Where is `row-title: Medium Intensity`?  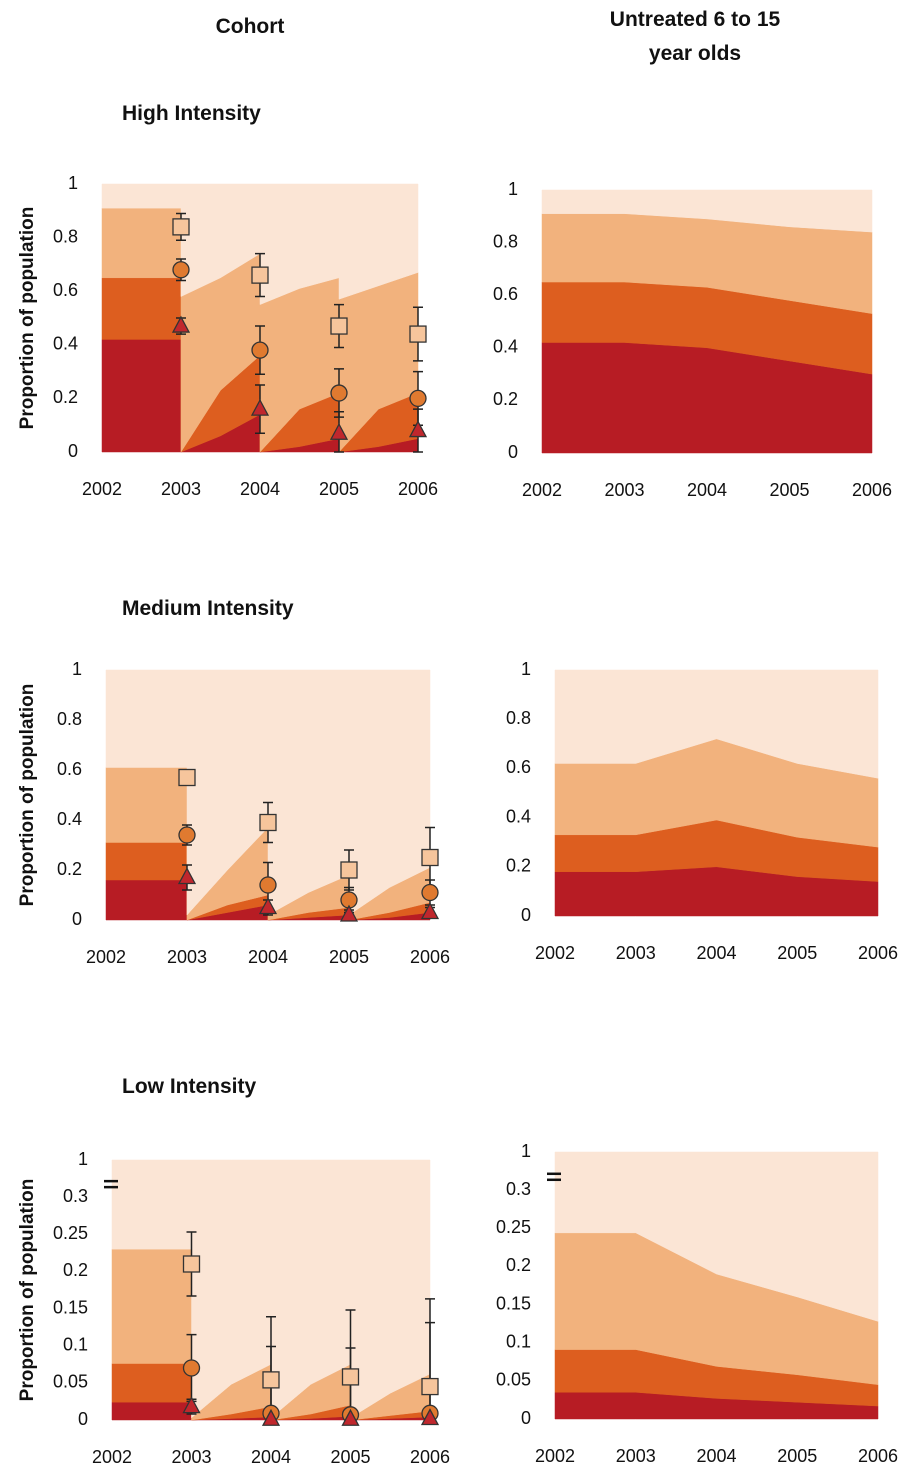 row-title: Medium Intensity is located at coordinates (208, 608).